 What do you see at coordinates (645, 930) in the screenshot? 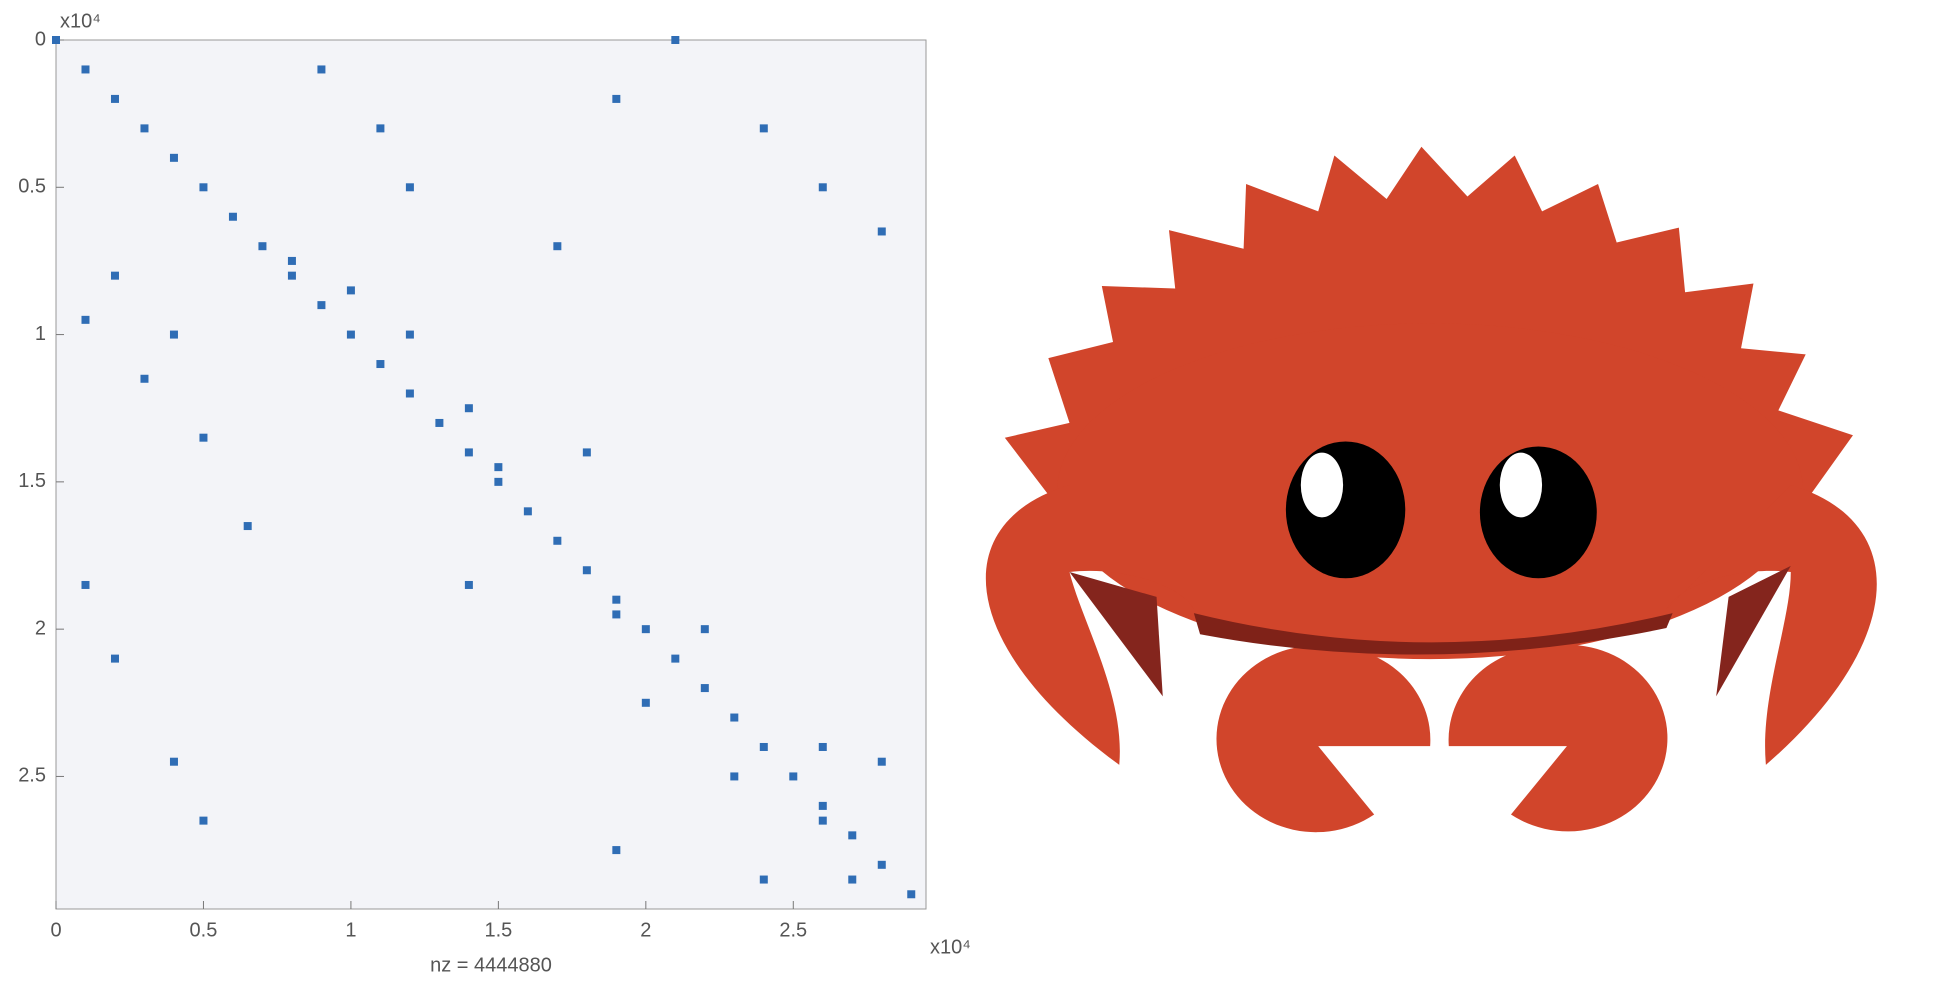
I see `x-tick-label: 2` at bounding box center [645, 930].